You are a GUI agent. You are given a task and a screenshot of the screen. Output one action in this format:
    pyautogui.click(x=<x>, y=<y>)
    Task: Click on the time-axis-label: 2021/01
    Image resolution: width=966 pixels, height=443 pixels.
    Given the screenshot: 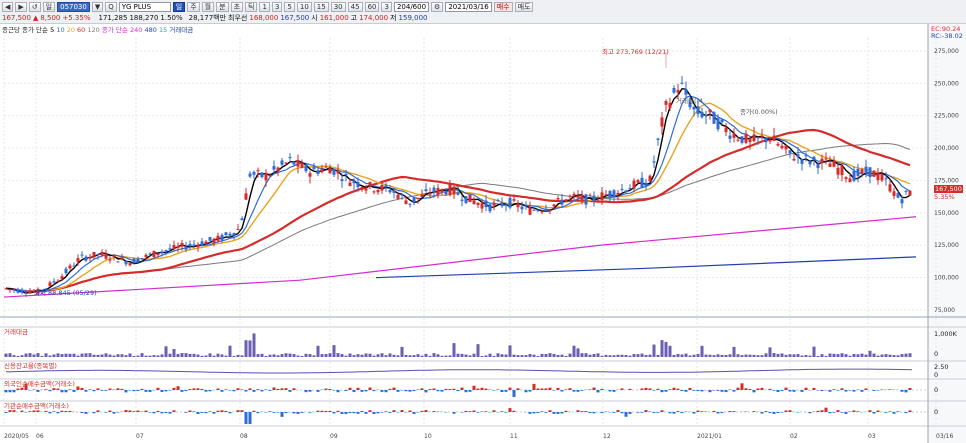 What is the action you would take?
    pyautogui.click(x=709, y=436)
    